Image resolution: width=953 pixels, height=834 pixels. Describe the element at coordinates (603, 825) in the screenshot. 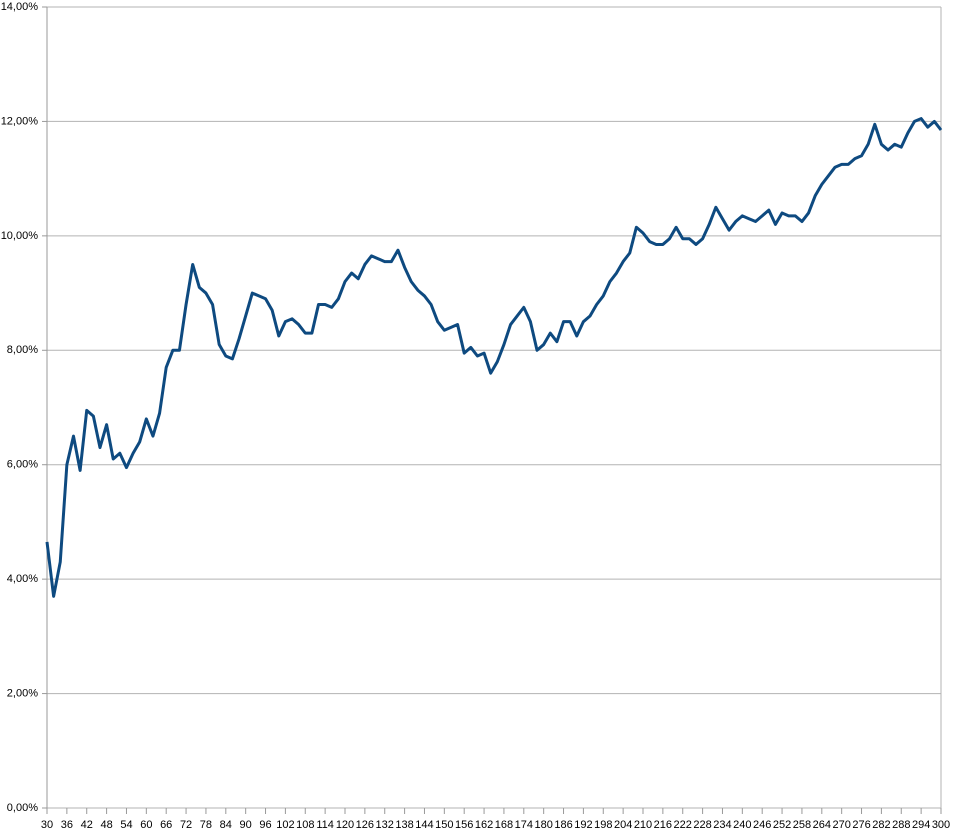

I see `x-tick-label: 198` at that location.